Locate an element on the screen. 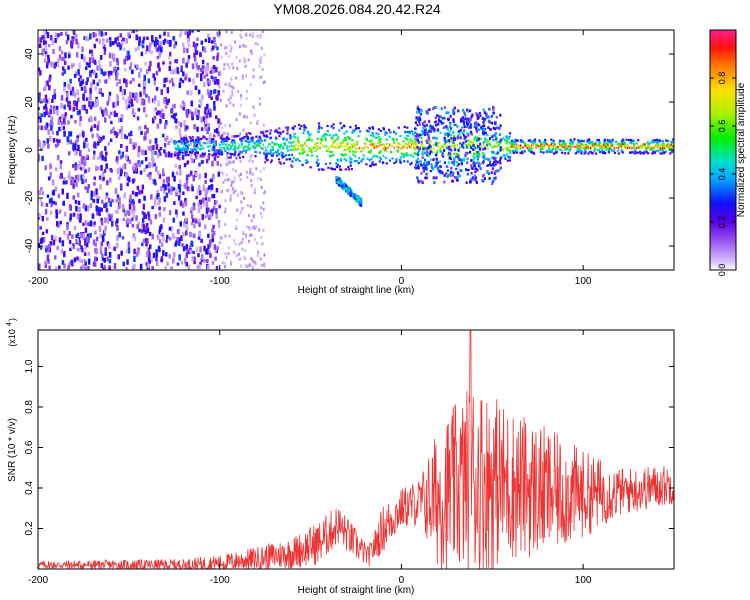 Image resolution: width=750 pixels, height=600 pixels. spectrogram-y-tick-label: 40 is located at coordinates (29, 54).